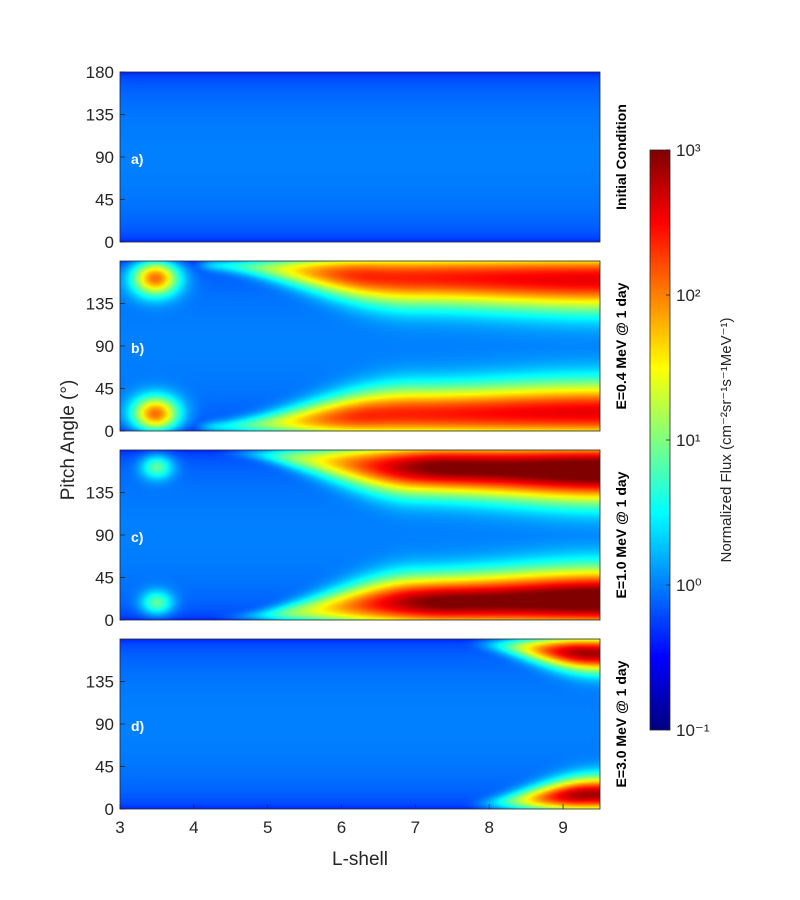 The width and height of the screenshot is (800, 900). What do you see at coordinates (267, 827) in the screenshot?
I see `x-tick-label: 5` at bounding box center [267, 827].